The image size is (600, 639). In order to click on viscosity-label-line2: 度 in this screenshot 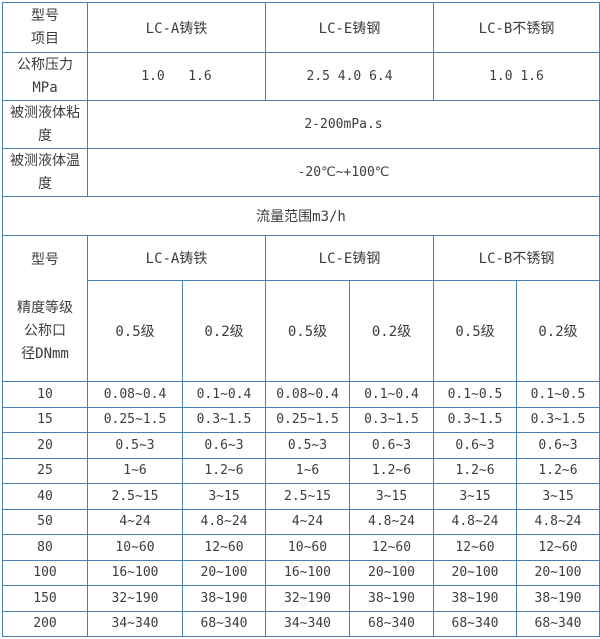, I will do `click(45, 135)`.